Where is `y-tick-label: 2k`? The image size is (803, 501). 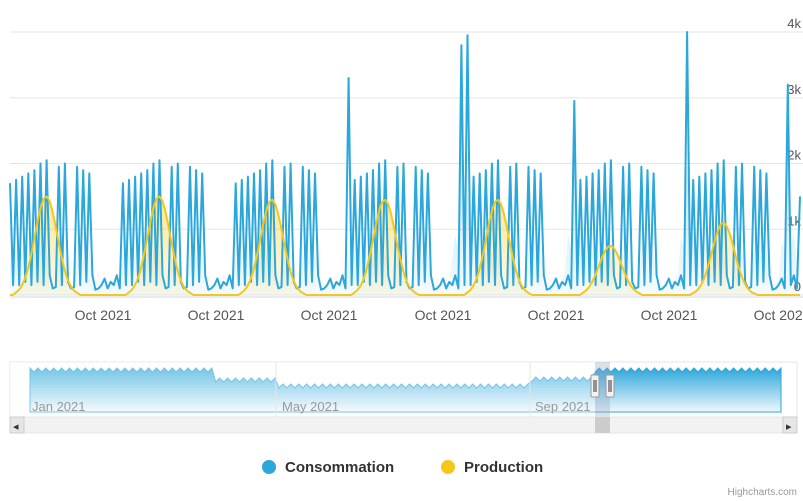 y-tick-label: 2k is located at coordinates (794, 155).